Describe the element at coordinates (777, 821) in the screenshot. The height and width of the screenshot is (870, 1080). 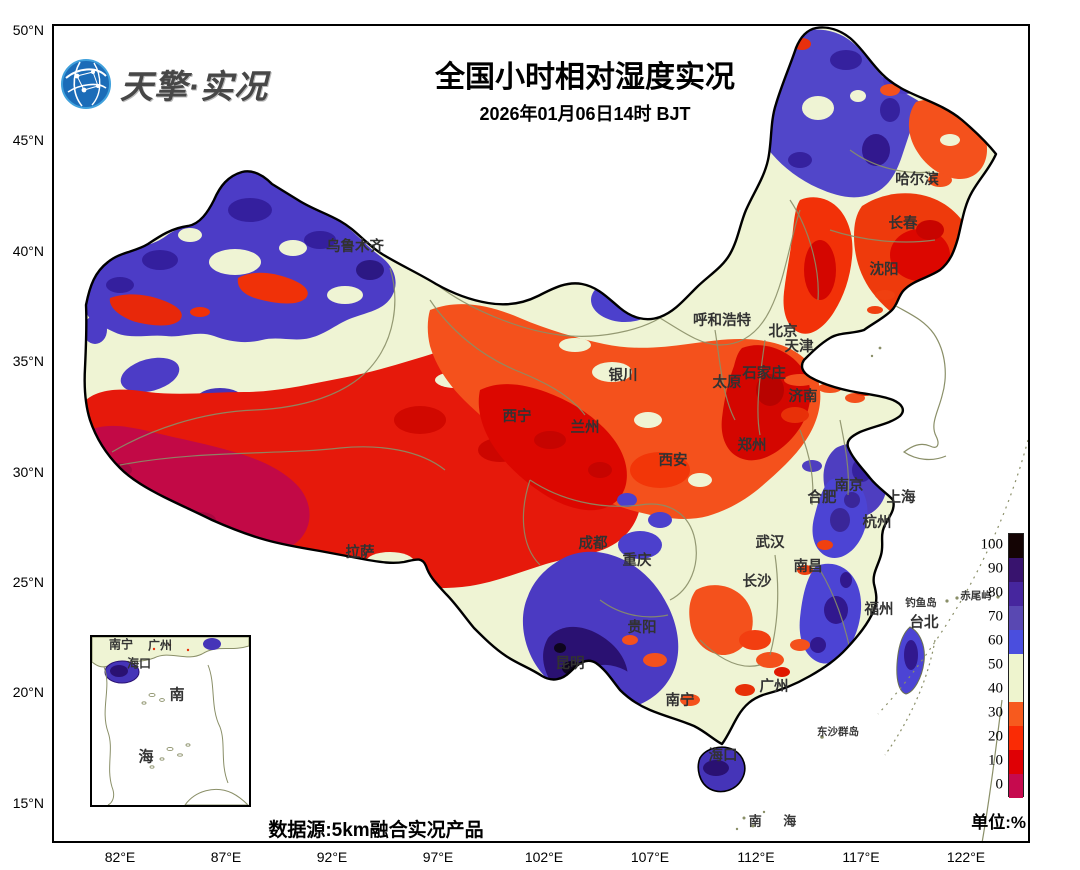
I see `sea-name-label: 南 海` at that location.